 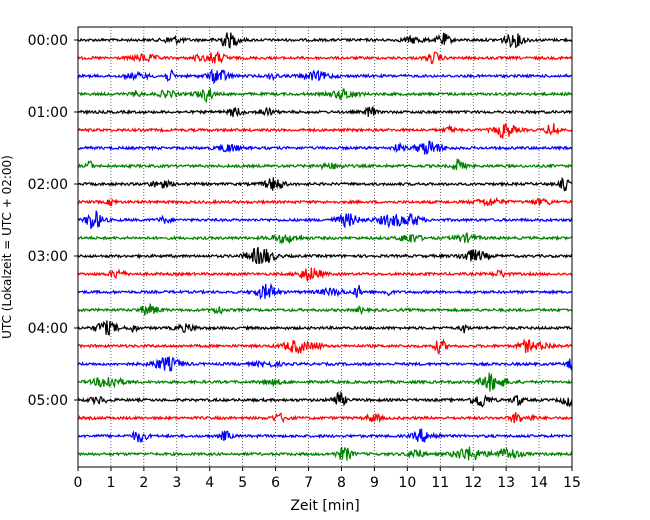 What do you see at coordinates (242, 483) in the screenshot?
I see `x-tick-label: 5` at bounding box center [242, 483].